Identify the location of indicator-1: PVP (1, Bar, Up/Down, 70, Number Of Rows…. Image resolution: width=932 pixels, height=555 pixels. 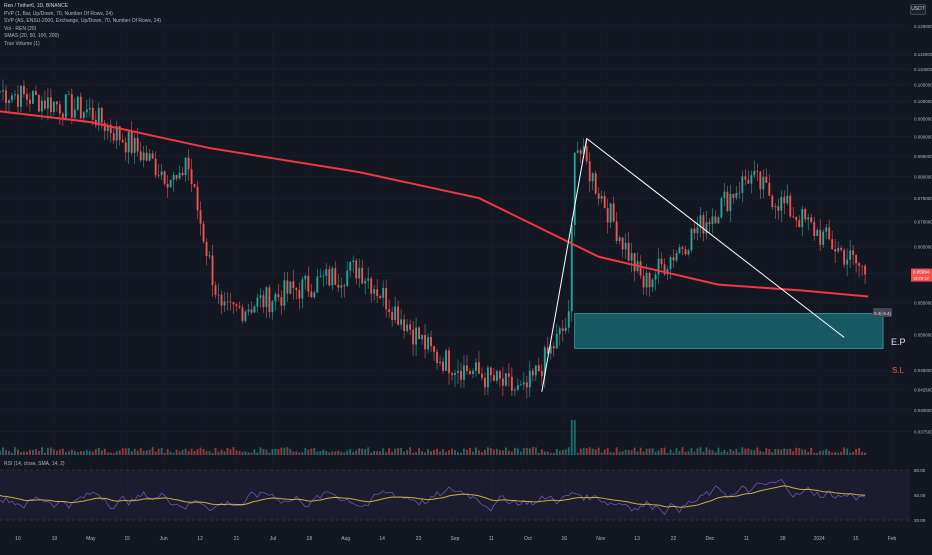
(58, 13).